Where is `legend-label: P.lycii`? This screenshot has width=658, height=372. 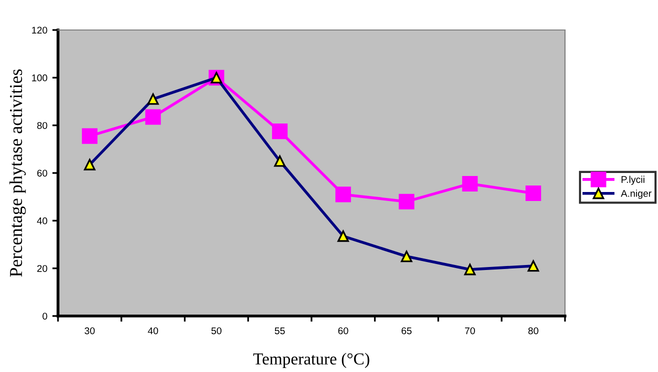
legend-label: P.lycii is located at coordinates (633, 180).